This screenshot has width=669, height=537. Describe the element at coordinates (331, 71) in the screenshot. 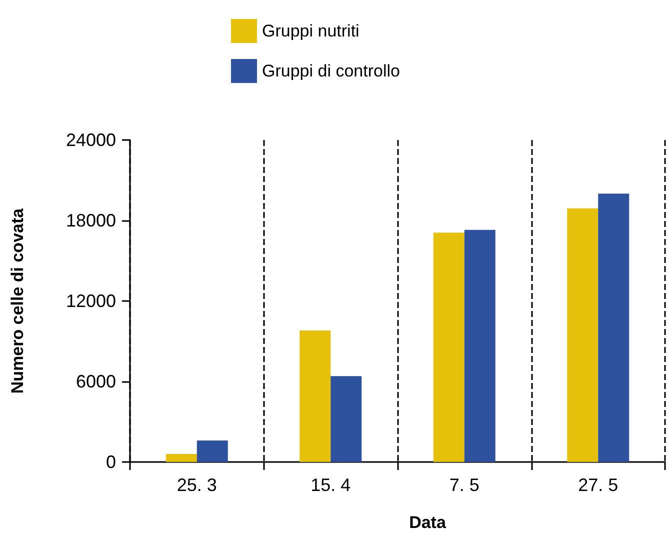

I see `legend-label: Gruppi di controllo` at that location.